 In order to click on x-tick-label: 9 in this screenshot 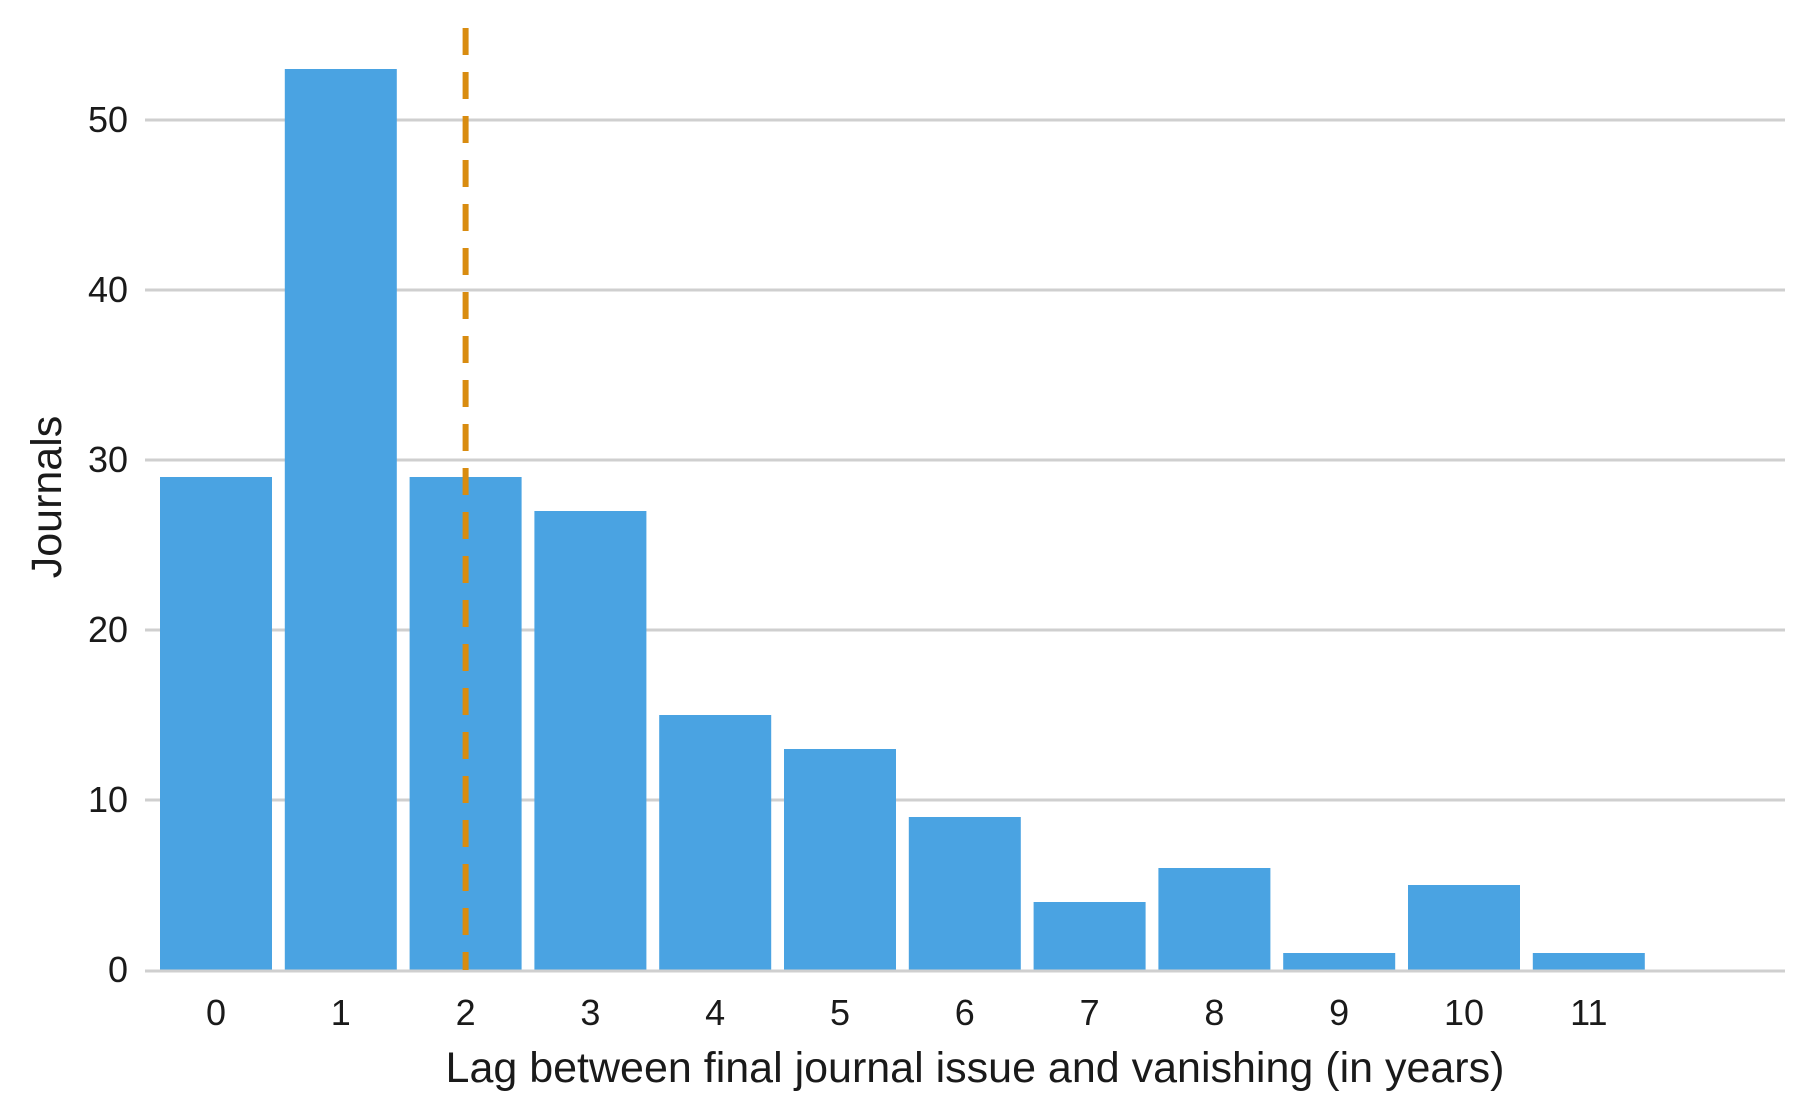, I will do `click(1339, 1012)`.